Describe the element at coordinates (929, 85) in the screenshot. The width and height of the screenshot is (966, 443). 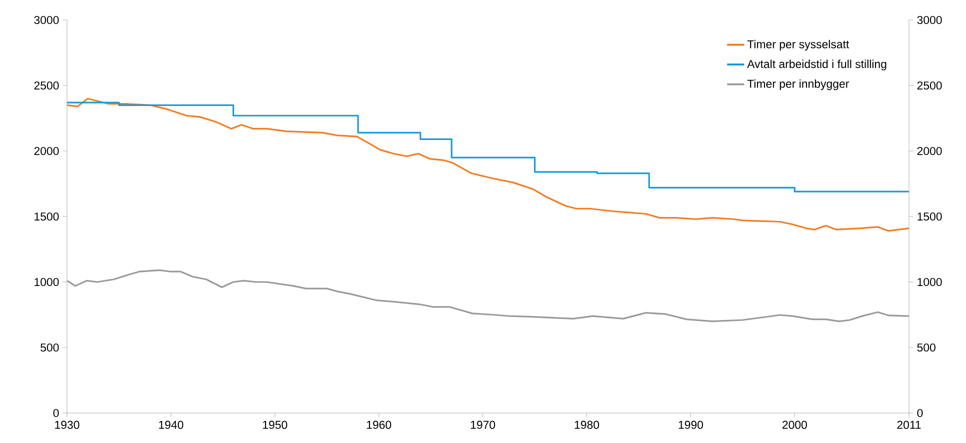
I see `y2-tick-label: 2500` at that location.